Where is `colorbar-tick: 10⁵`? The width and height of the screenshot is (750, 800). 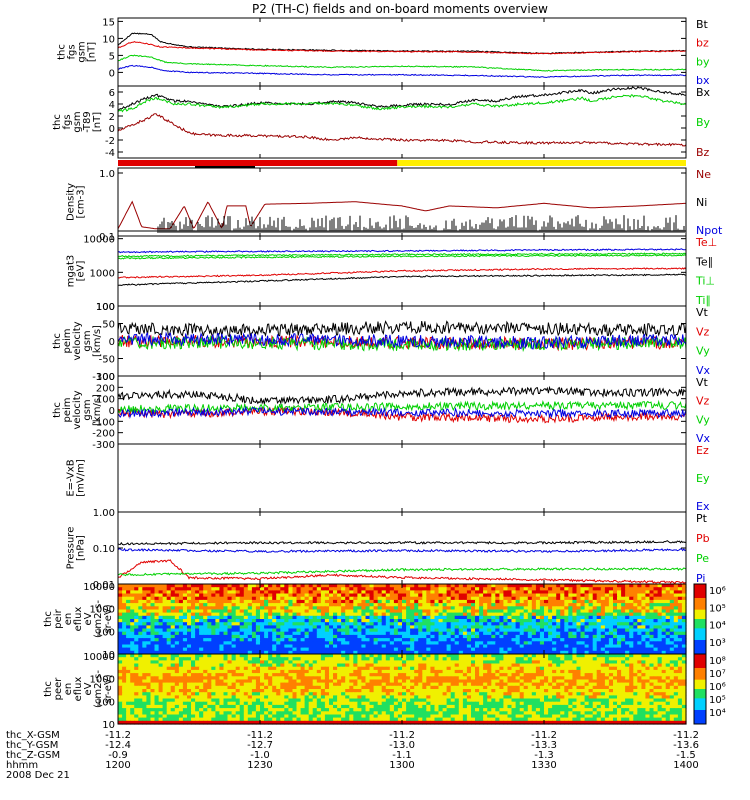
colorbar-tick: 10⁵ is located at coordinates (717, 608).